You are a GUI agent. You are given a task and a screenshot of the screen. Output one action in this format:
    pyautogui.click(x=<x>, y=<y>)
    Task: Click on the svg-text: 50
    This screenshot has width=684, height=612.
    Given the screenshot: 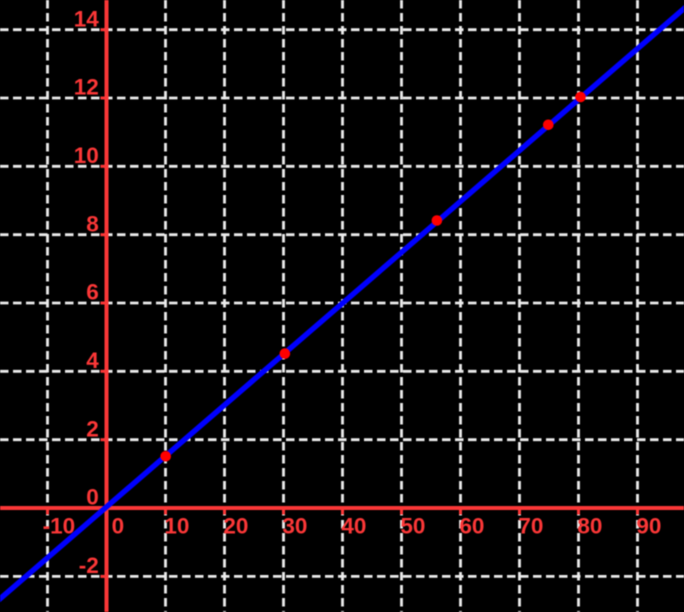 What is the action you would take?
    pyautogui.click(x=412, y=526)
    